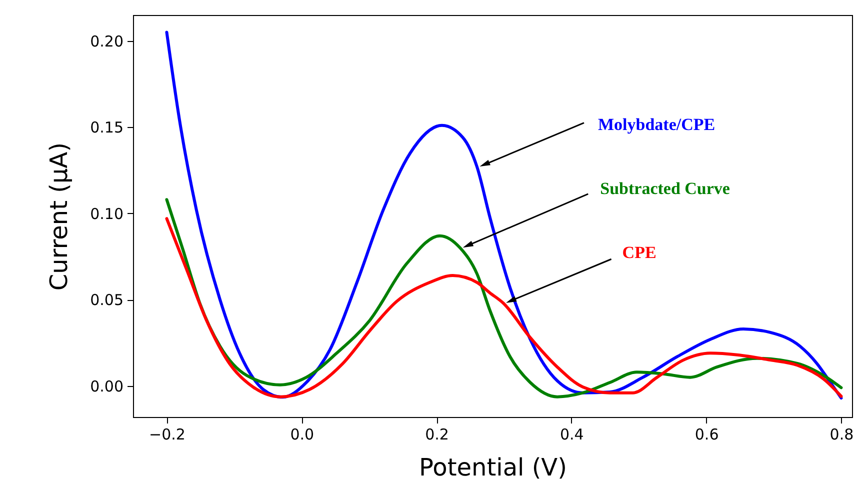 The image size is (864, 491). What do you see at coordinates (842, 435) in the screenshot?
I see `x-tick-label: 0.8` at bounding box center [842, 435].